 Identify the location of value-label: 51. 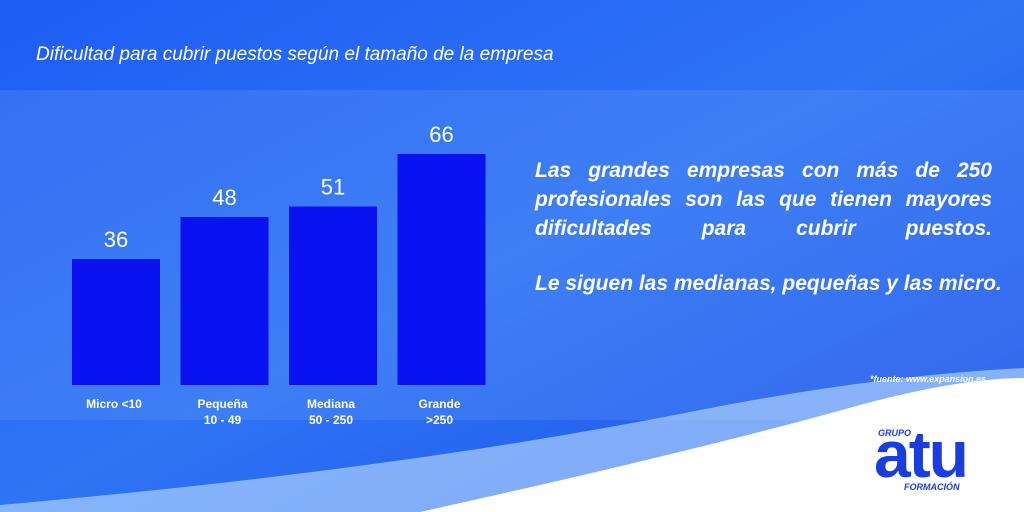
(333, 187).